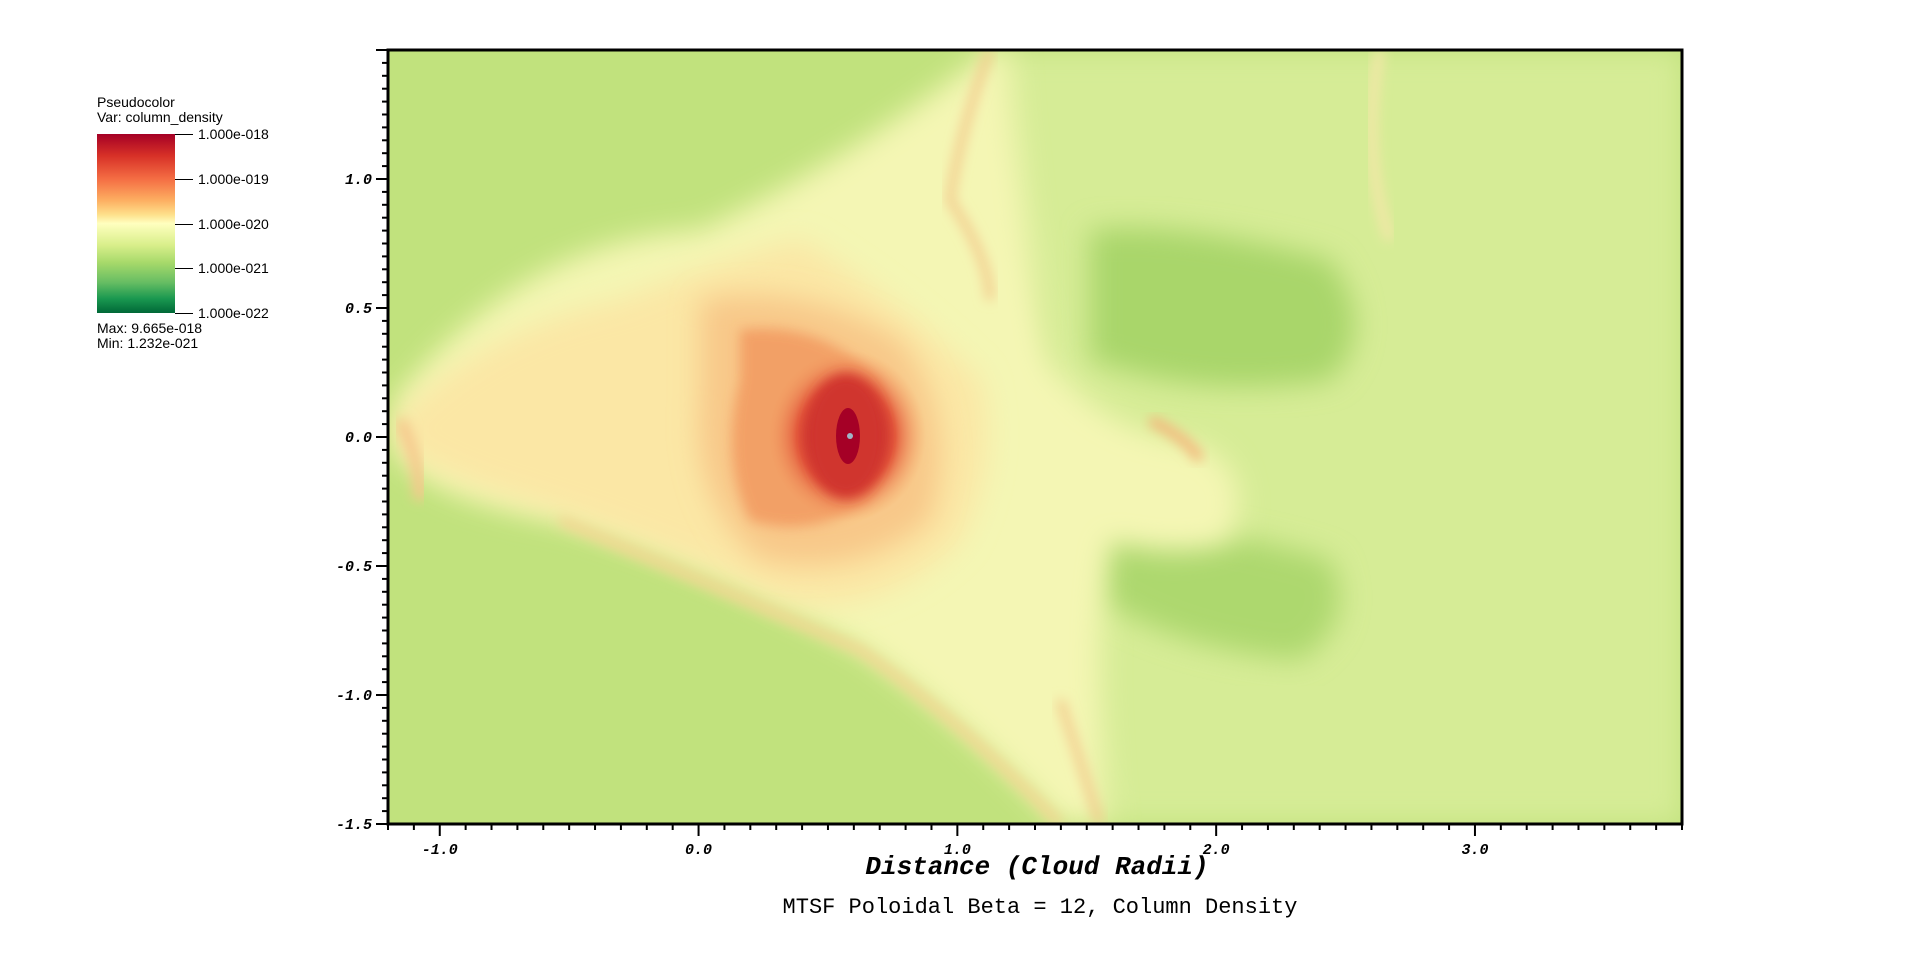 This screenshot has width=1920, height=958. Describe the element at coordinates (233, 178) in the screenshot. I see `colorbar-tick-label: 1.000e-019` at that location.